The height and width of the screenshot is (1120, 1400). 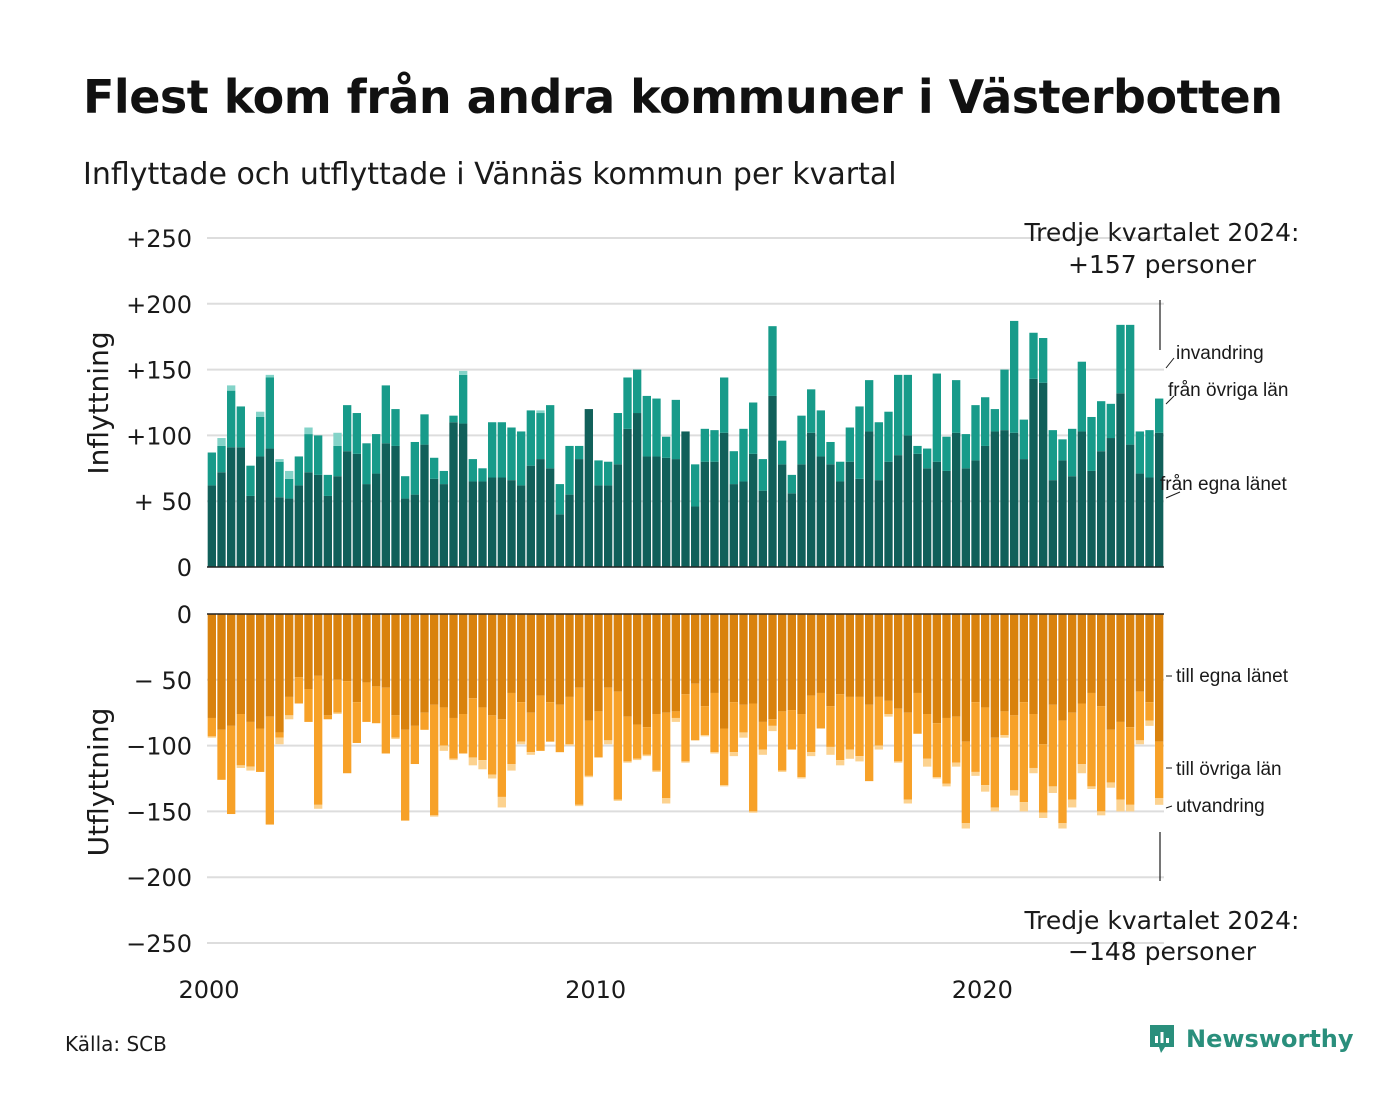 I want to click on brand-logo: Newsworthy, so click(x=1251, y=1039).